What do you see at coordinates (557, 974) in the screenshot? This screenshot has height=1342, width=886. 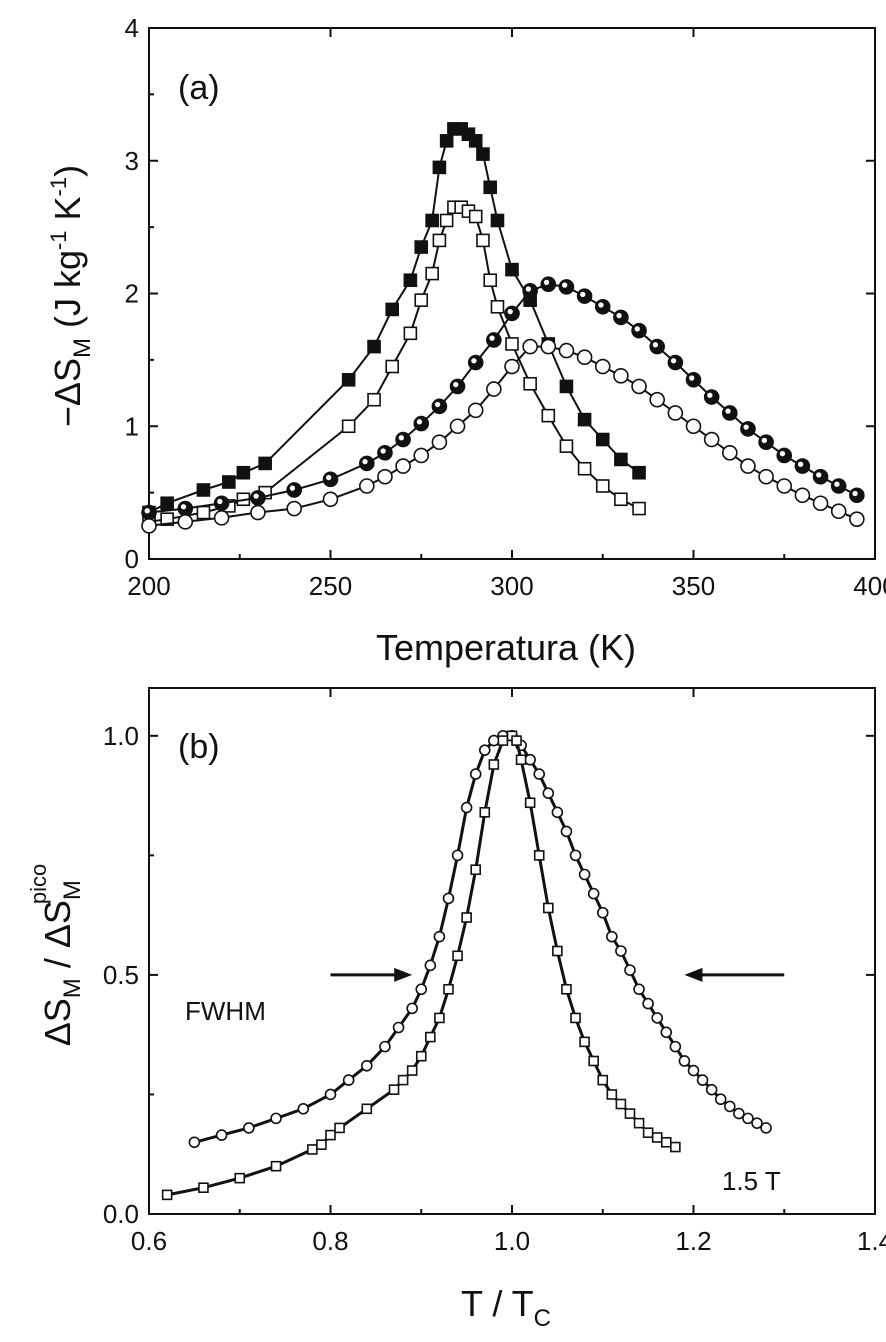 I see `panel-b-arrows` at bounding box center [557, 974].